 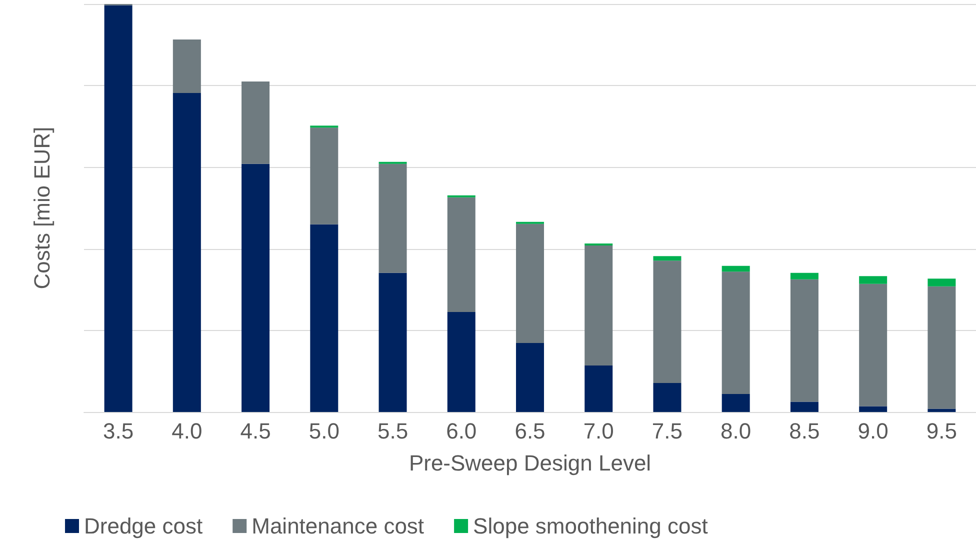 What do you see at coordinates (530, 463) in the screenshot?
I see `x-axis-title: Pre-Sweep Design Level` at bounding box center [530, 463].